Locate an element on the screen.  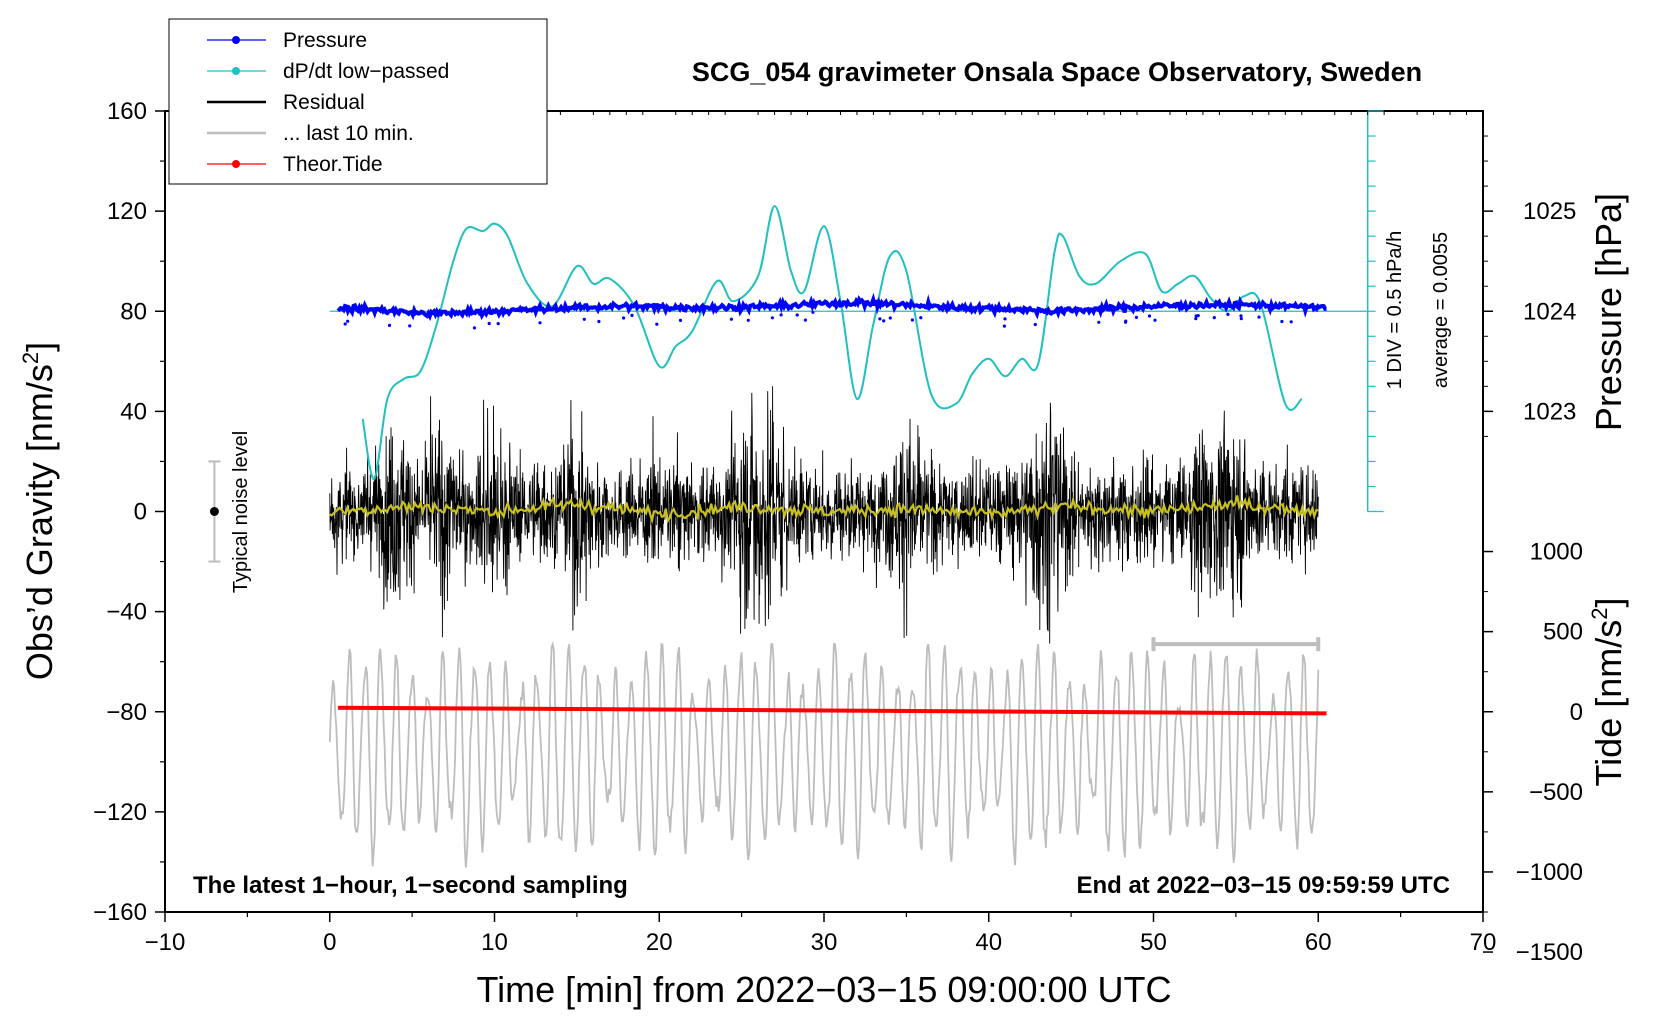
tide-tick-label: 0 is located at coordinates (1576, 712).